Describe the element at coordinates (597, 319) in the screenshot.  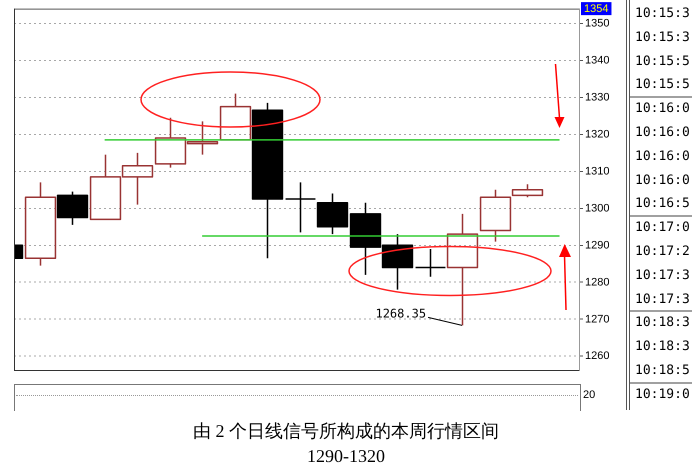
I see `y-tick-label: 1270` at that location.